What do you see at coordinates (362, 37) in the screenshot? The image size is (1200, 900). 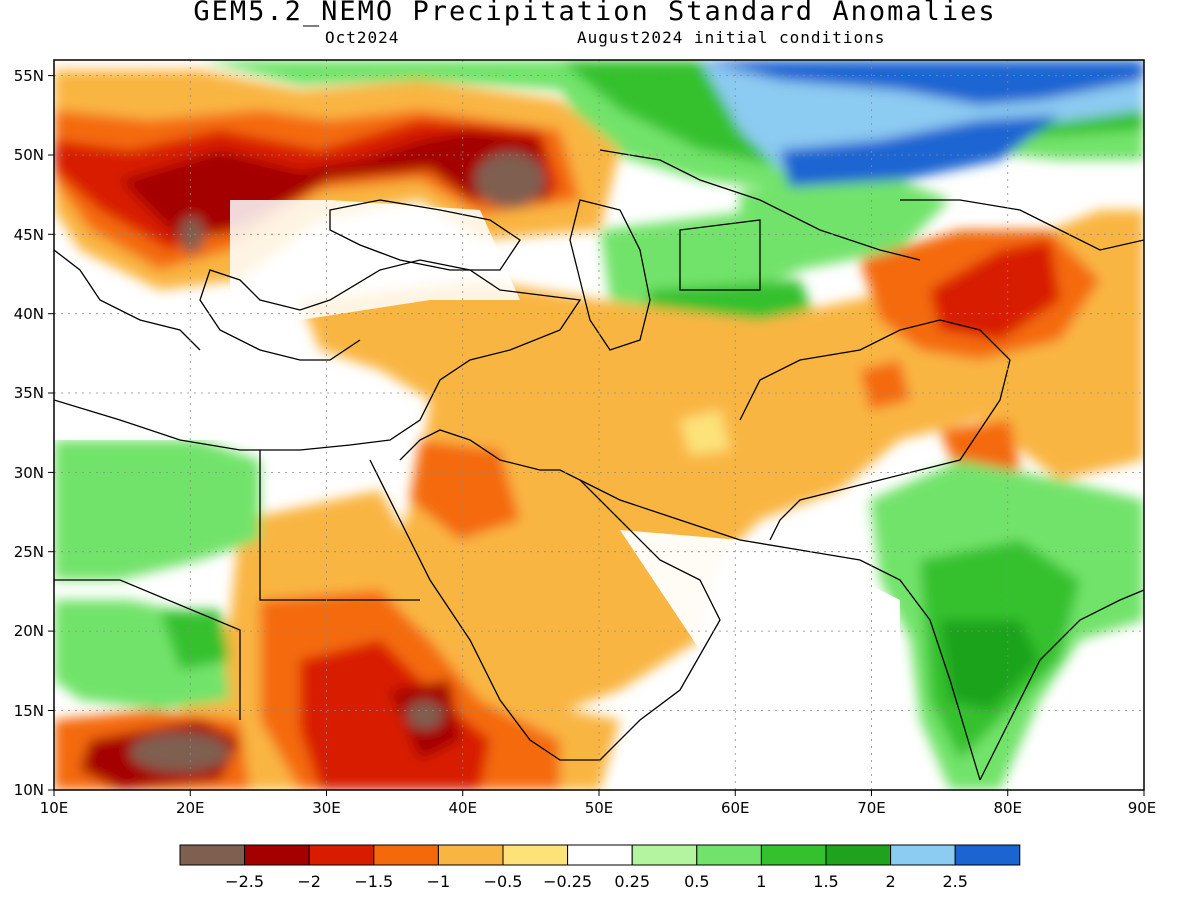 I see `valid-month-label: Oct2024` at bounding box center [362, 37].